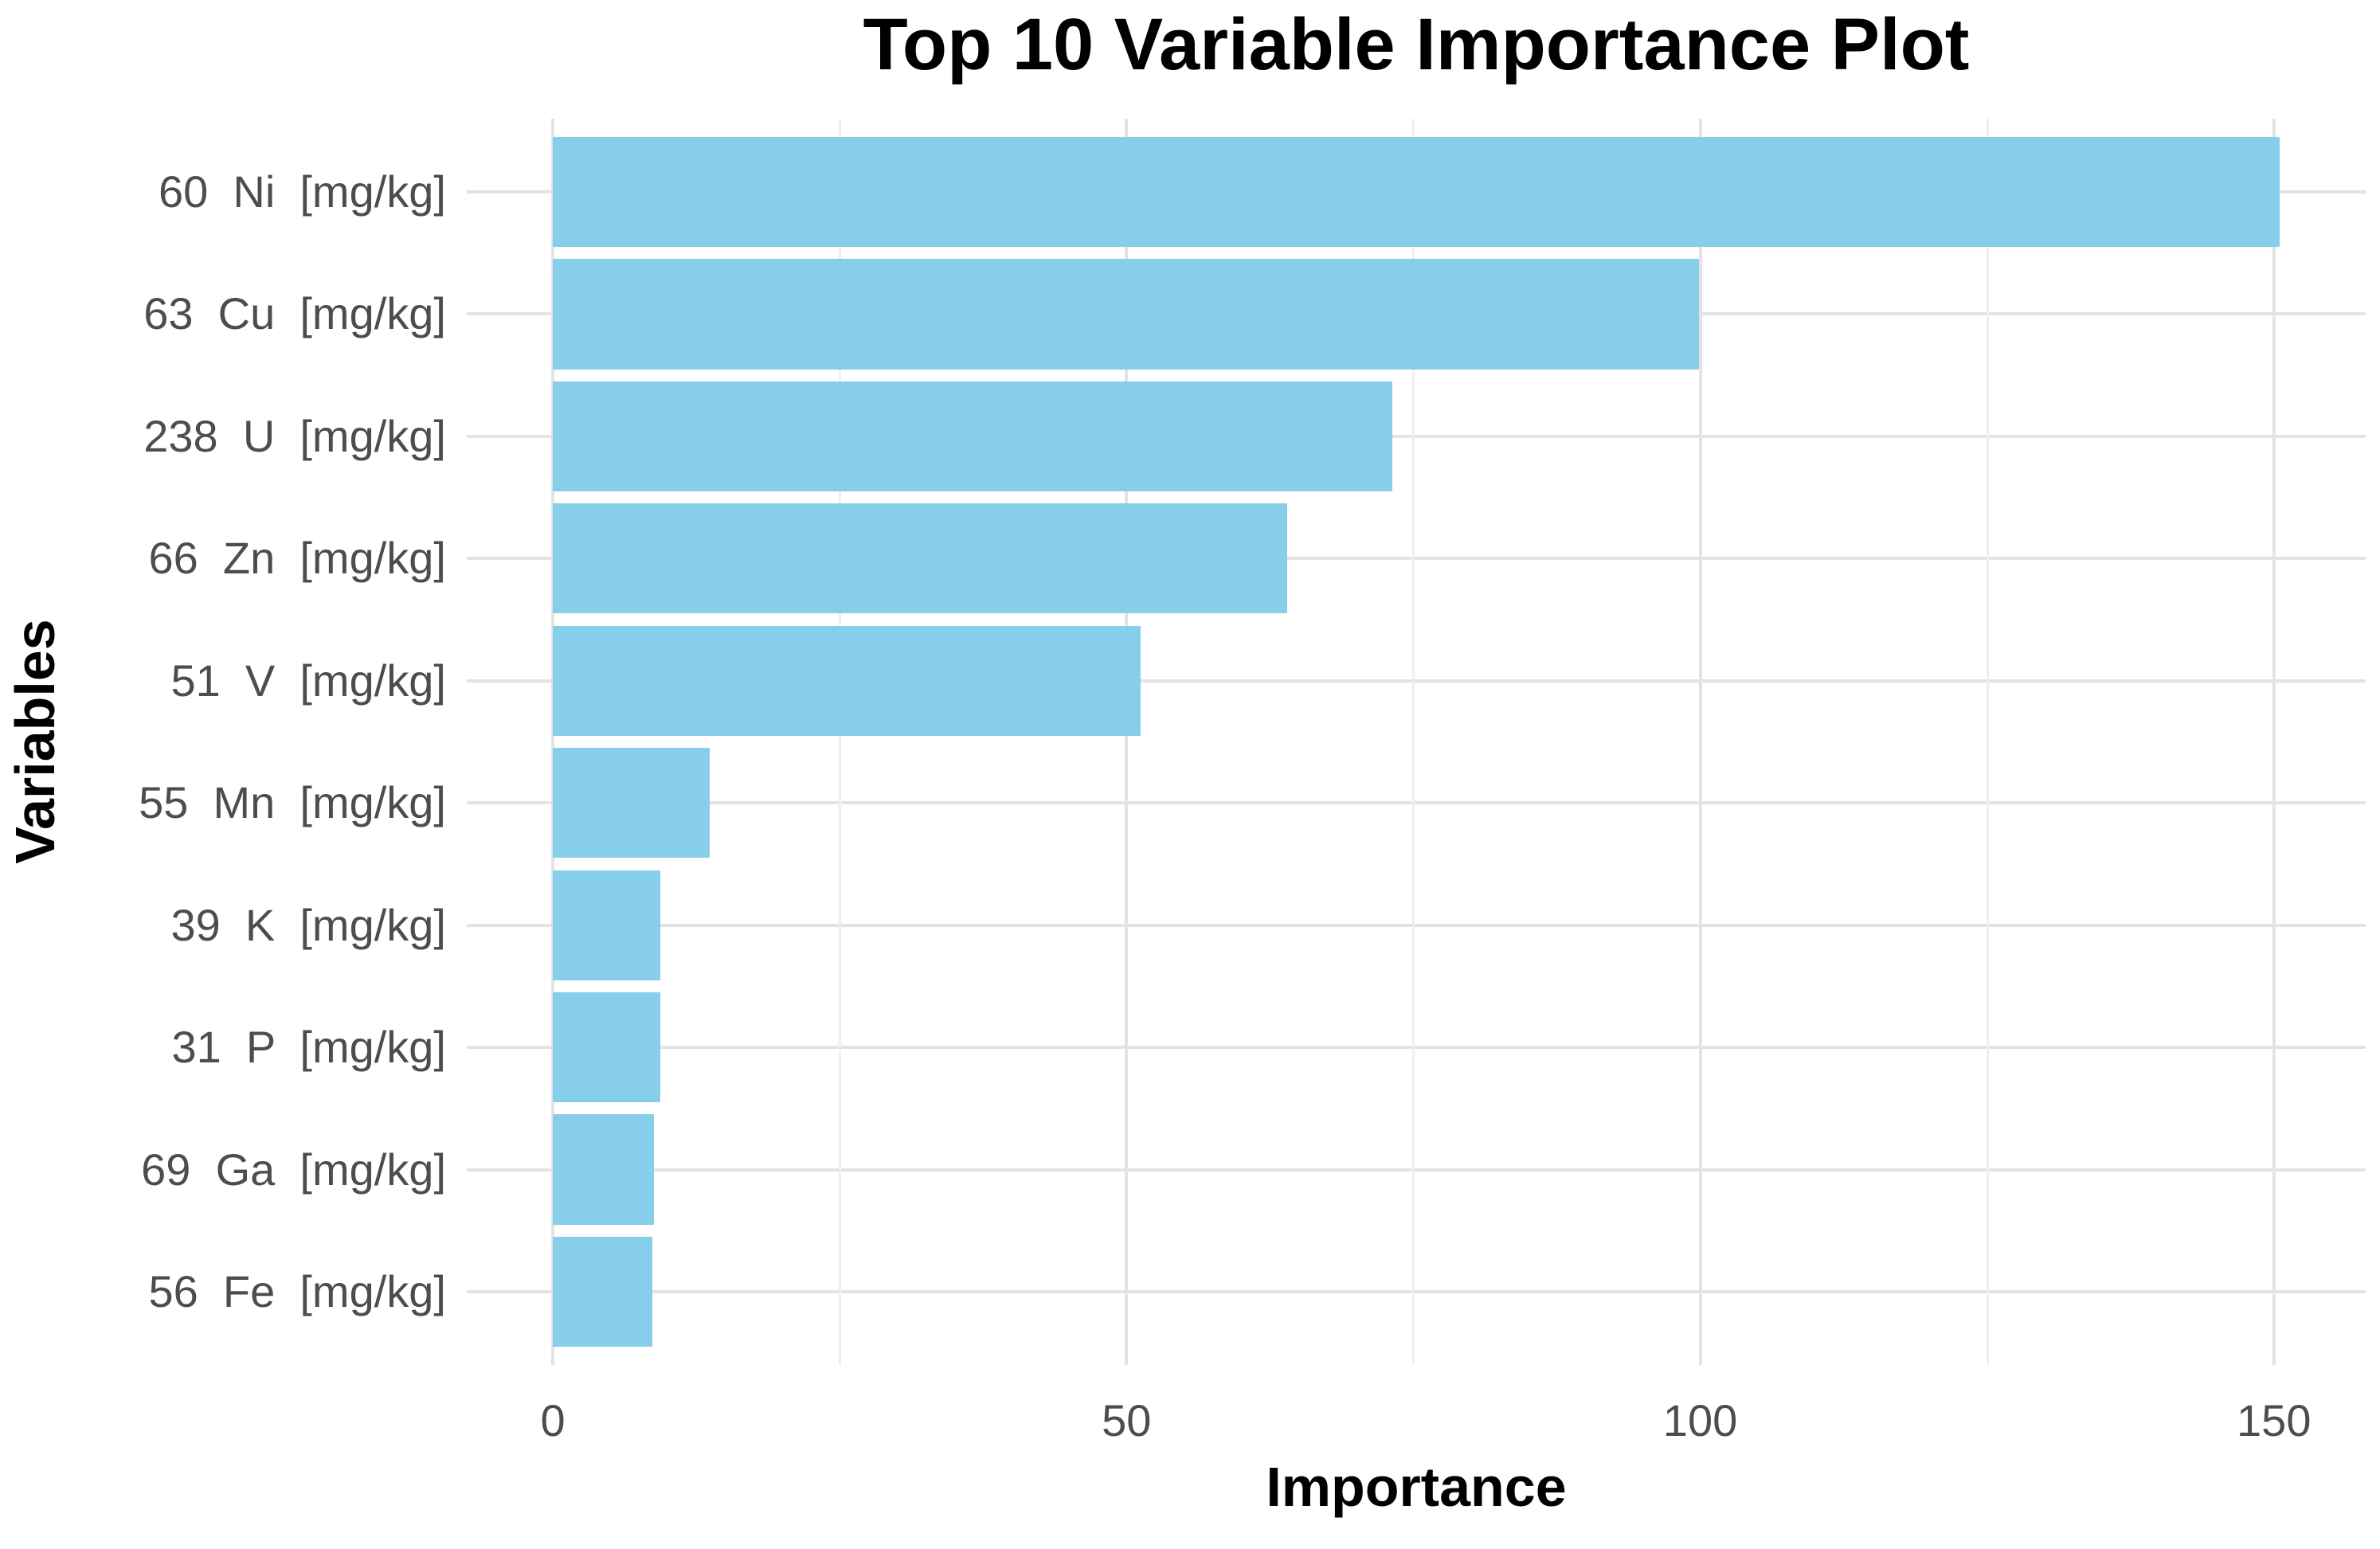 This screenshot has height=1549, width=2380. I want to click on x-axis-tick-labels: 0 50 100 150, so click(1416, 1417).